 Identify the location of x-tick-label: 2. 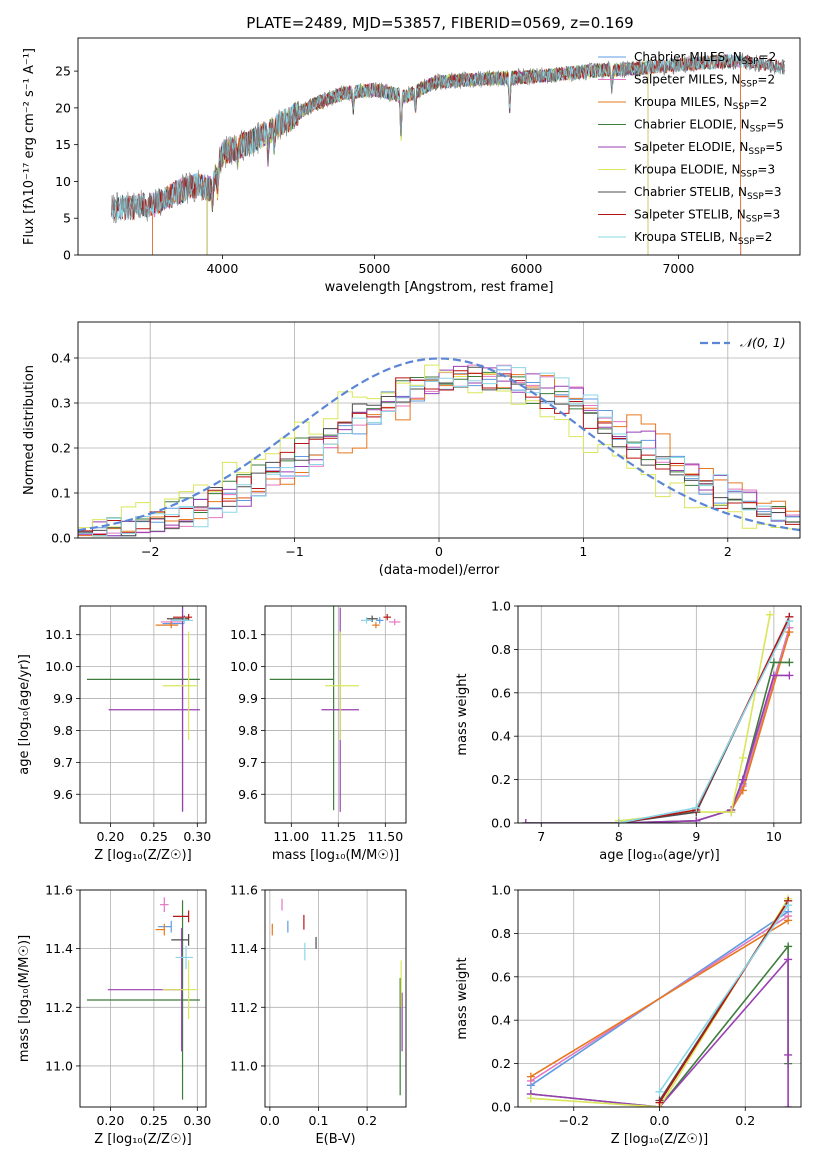
(728, 551).